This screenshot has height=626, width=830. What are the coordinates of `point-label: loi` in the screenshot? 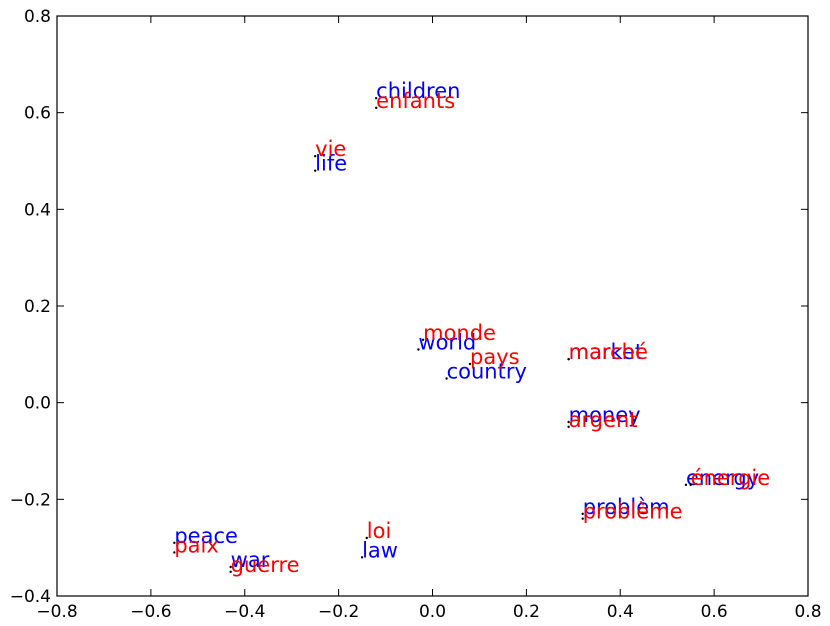 It's located at (379, 531).